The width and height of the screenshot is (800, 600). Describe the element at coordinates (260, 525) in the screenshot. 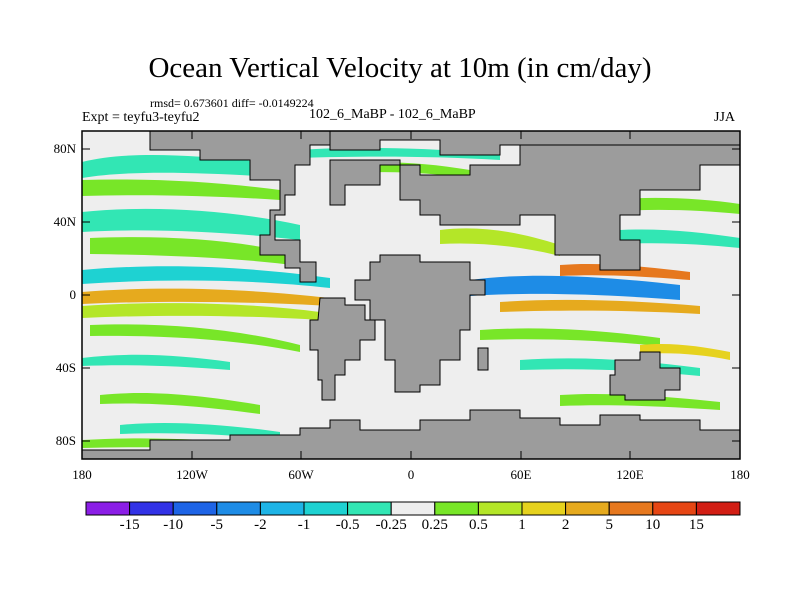

I see `colorbar-label: -2` at that location.